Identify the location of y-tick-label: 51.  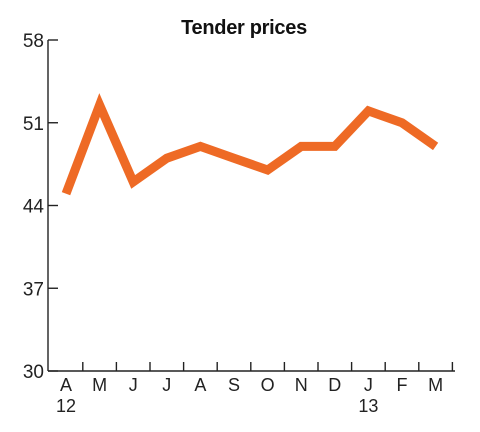
(33, 124).